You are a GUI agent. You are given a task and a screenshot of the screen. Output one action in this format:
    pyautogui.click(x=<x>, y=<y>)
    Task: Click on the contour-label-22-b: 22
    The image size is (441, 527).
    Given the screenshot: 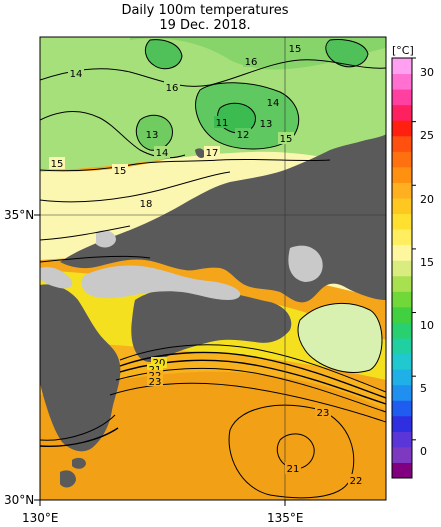 What is the action you would take?
    pyautogui.click(x=356, y=480)
    